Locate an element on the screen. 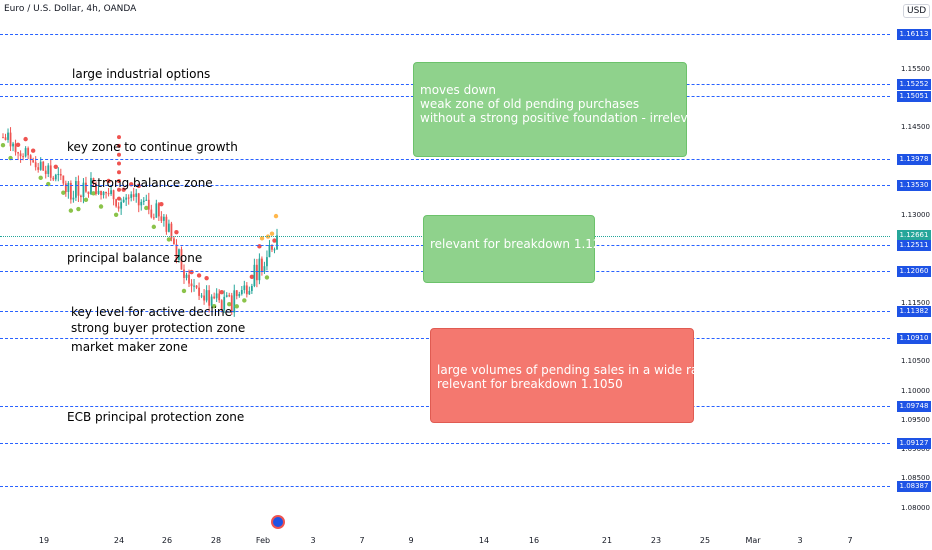  price-level-tag: 1.15252 is located at coordinates (914, 85).